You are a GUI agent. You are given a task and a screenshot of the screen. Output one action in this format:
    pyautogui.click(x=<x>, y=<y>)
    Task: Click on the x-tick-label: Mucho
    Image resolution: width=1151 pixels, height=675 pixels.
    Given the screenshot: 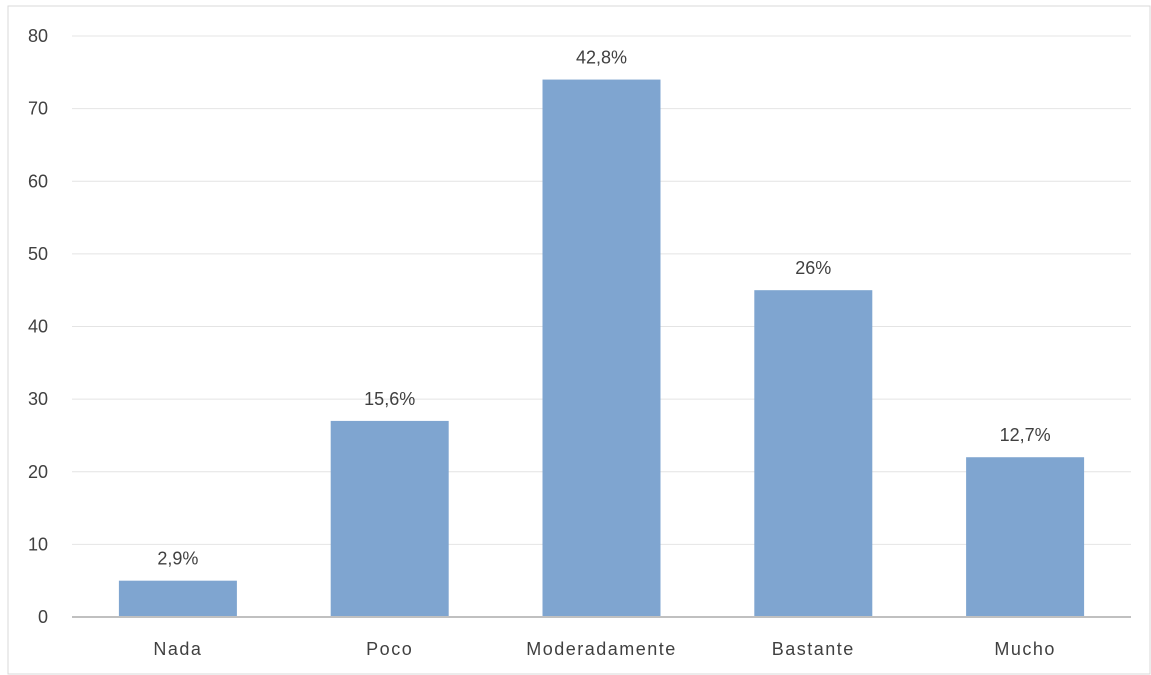 What is the action you would take?
    pyautogui.click(x=1025, y=649)
    